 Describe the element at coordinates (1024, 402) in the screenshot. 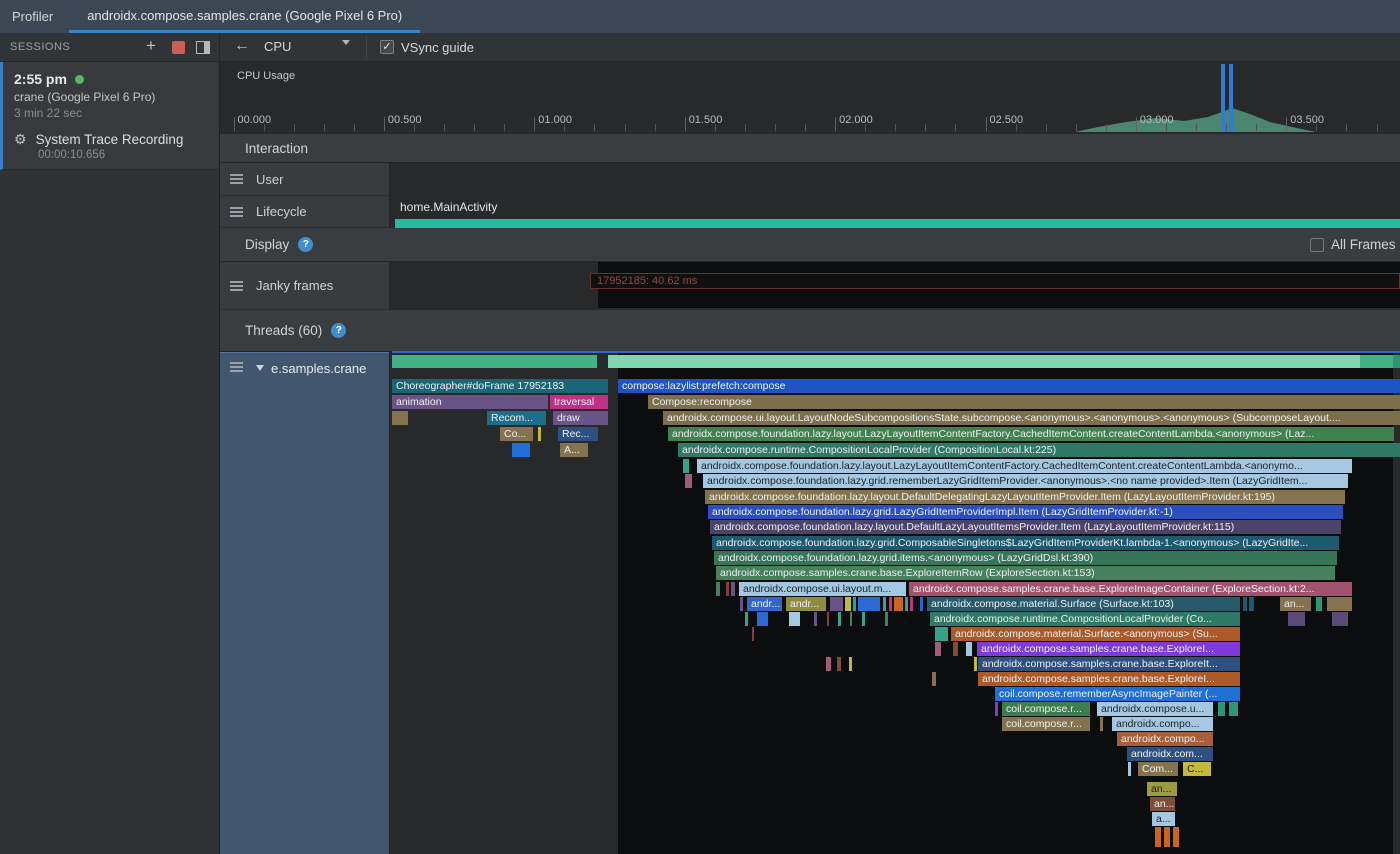

I see `trace-span: Compose:recompose` at that location.